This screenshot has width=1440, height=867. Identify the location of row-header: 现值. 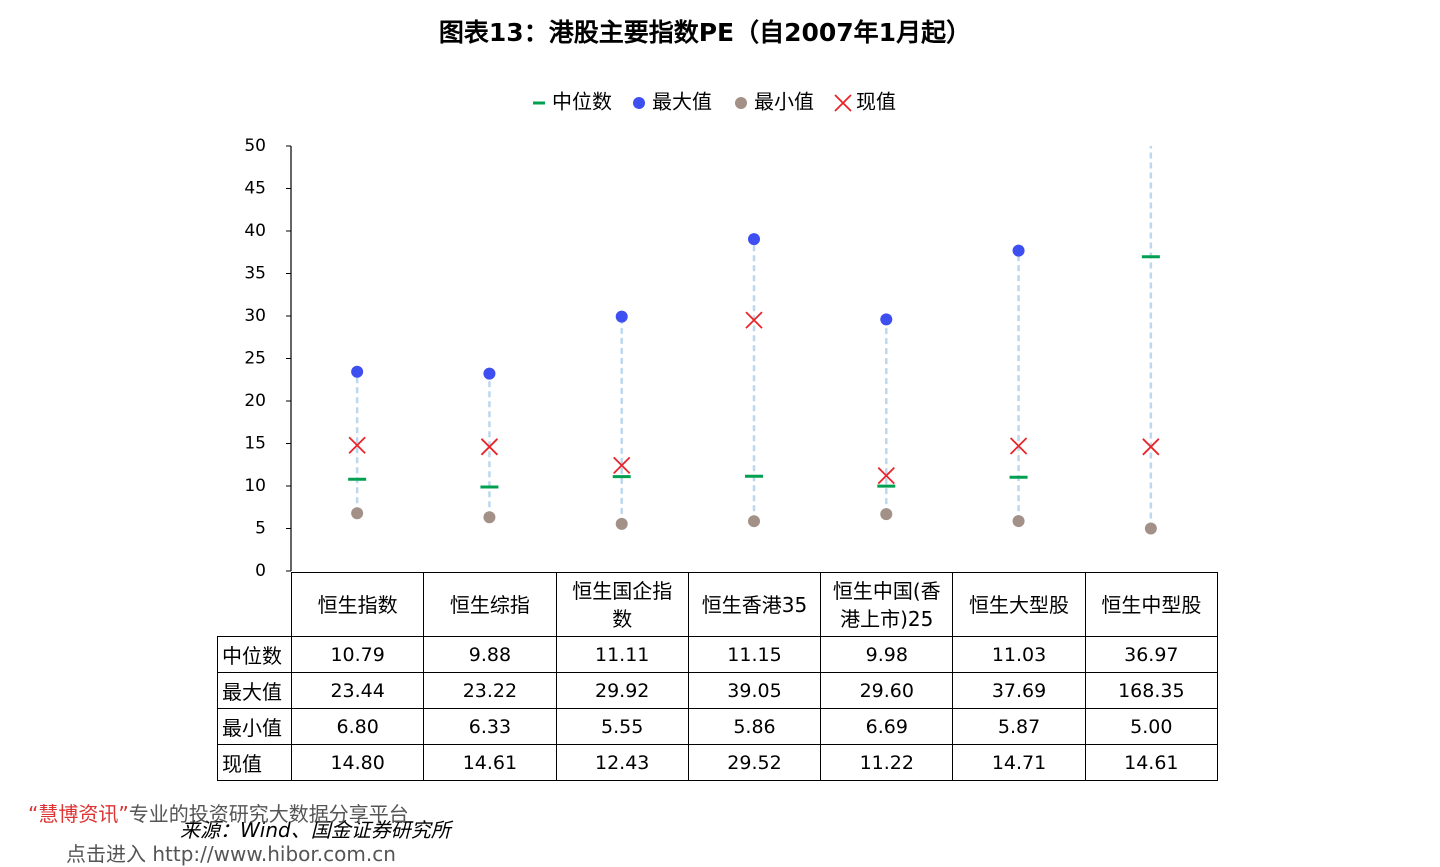
(254, 762).